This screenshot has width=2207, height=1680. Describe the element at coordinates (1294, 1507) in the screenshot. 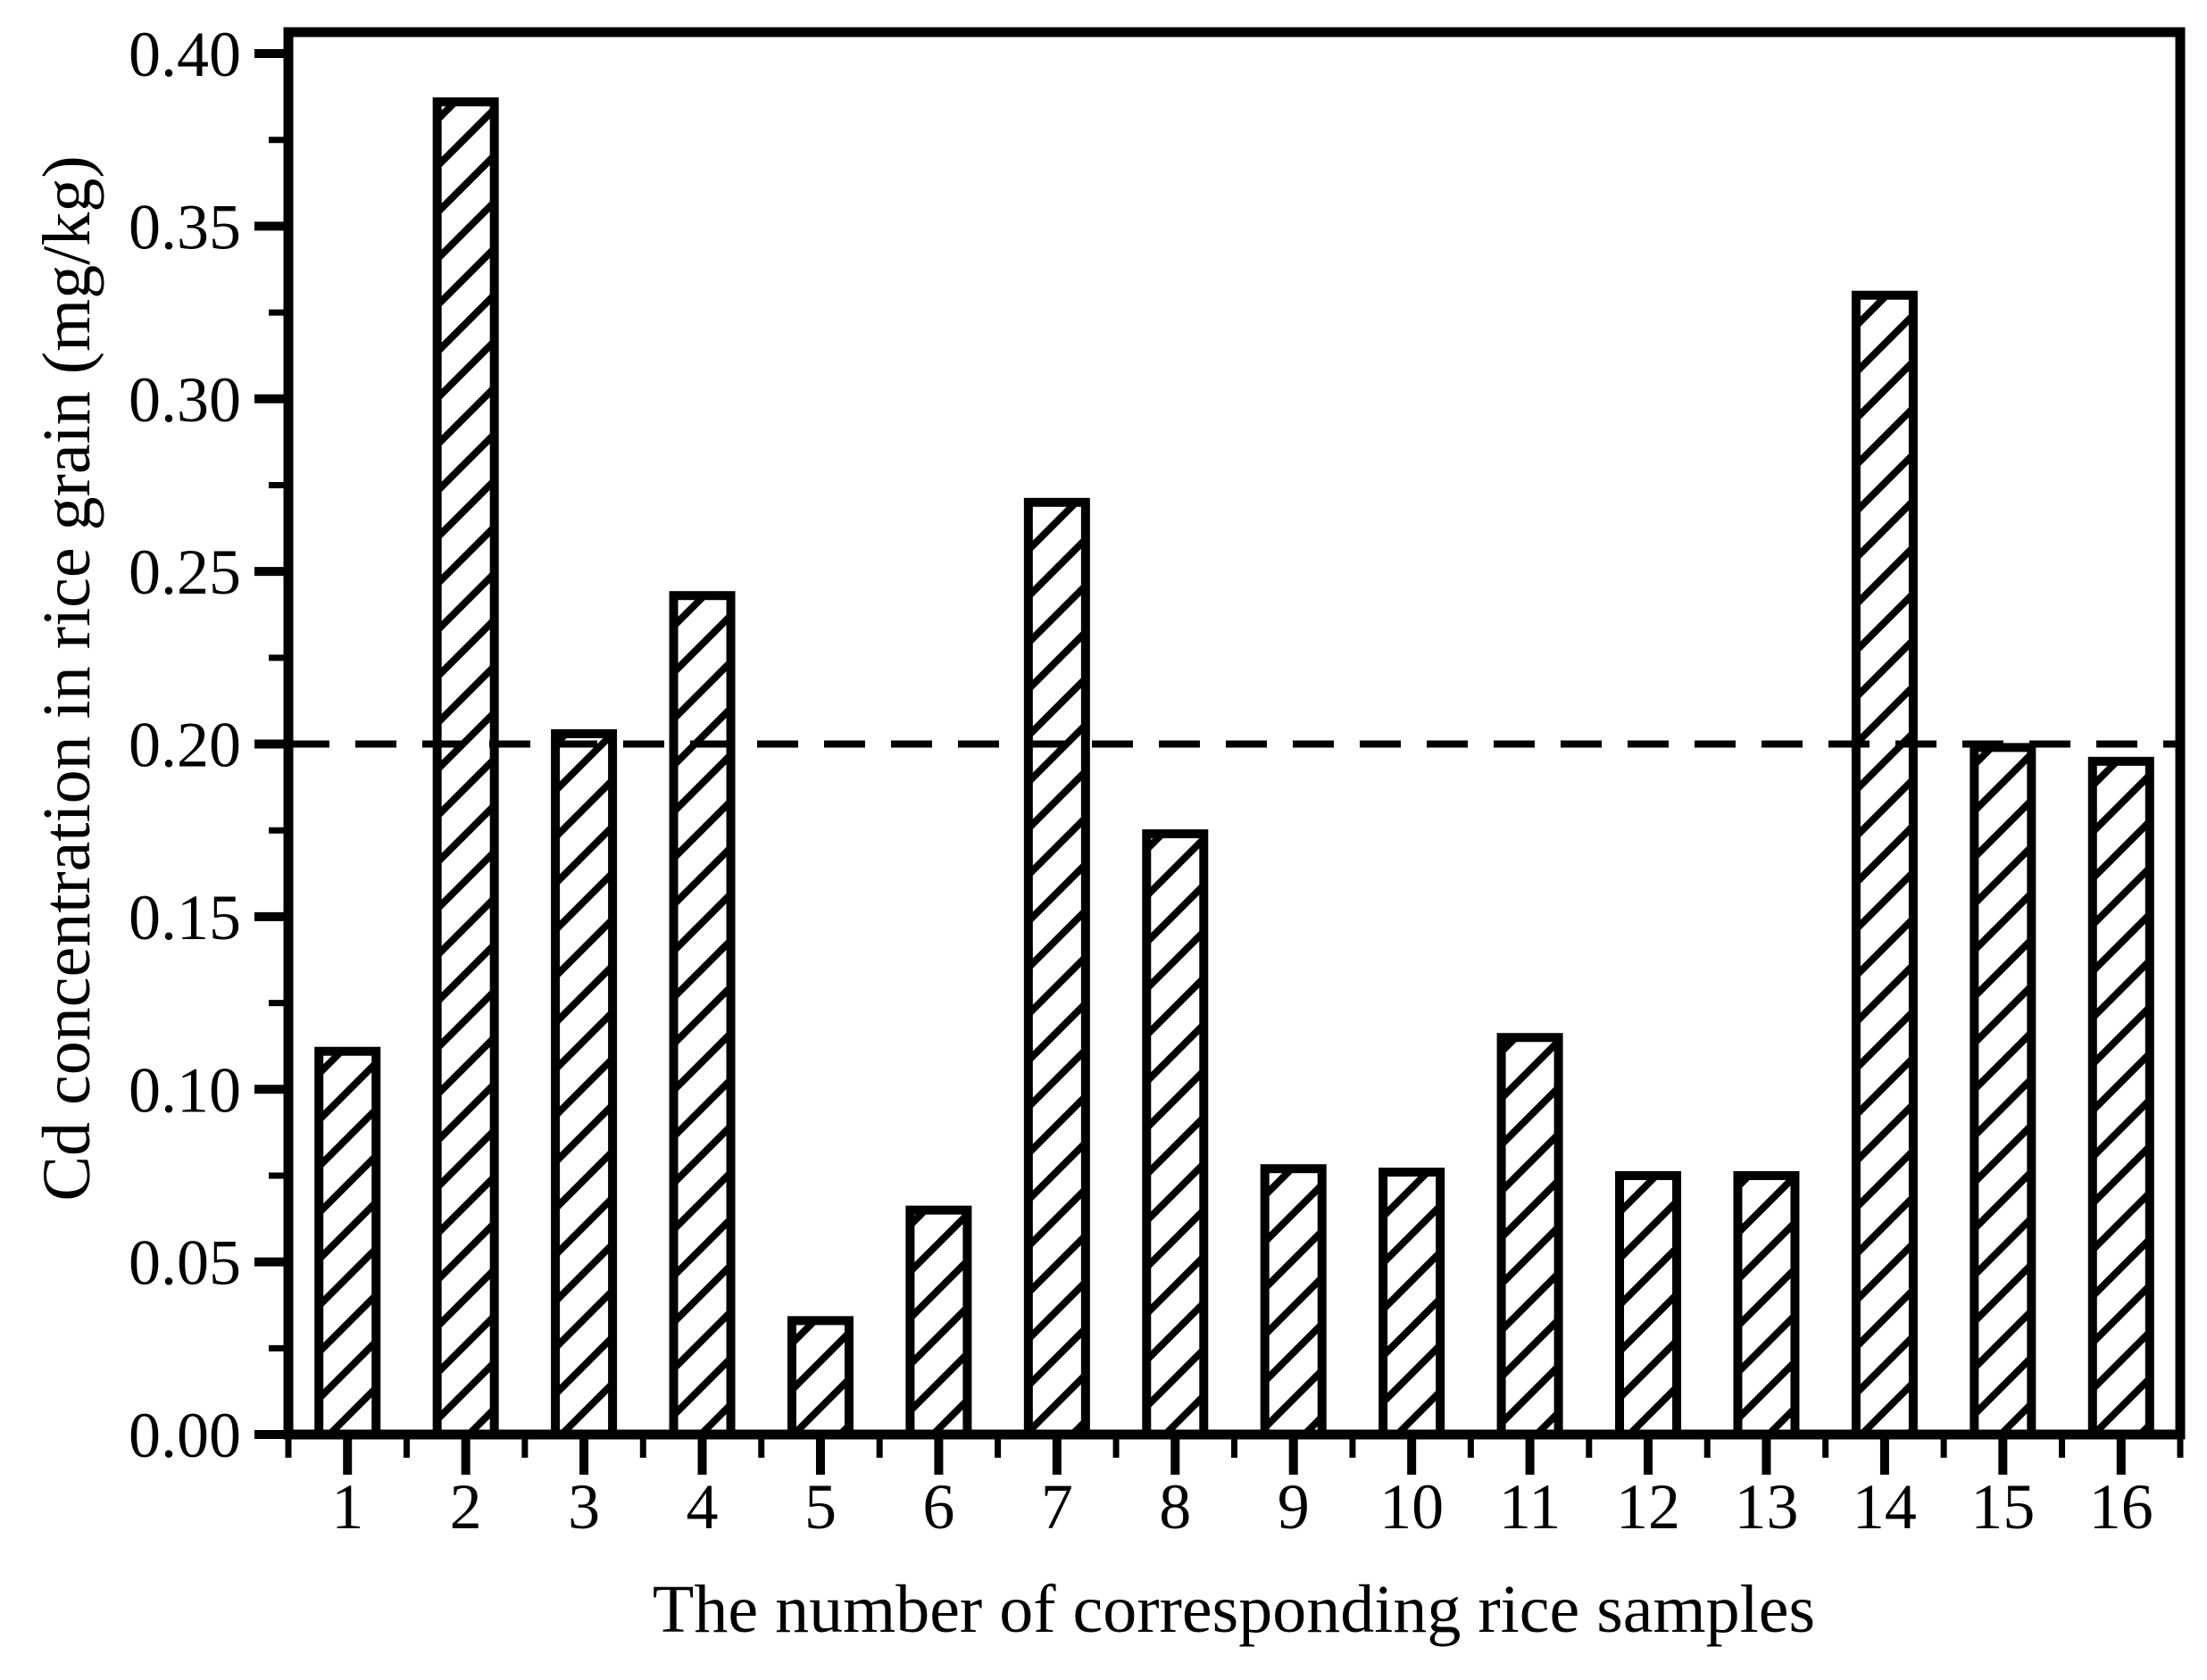

I see `x-tick-label: 9` at that location.